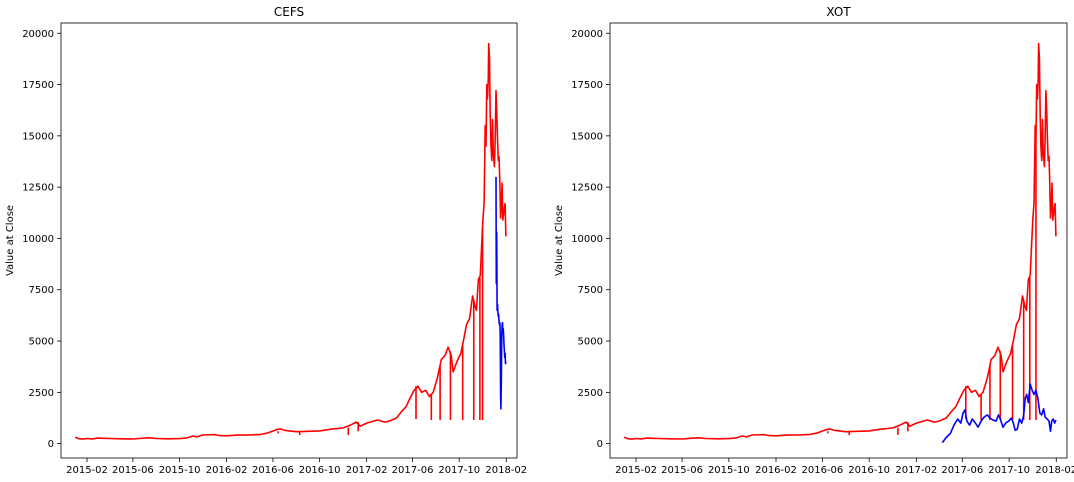 This screenshot has width=1074, height=482. What do you see at coordinates (289, 12) in the screenshot?
I see `chart-title: CEFS` at bounding box center [289, 12].